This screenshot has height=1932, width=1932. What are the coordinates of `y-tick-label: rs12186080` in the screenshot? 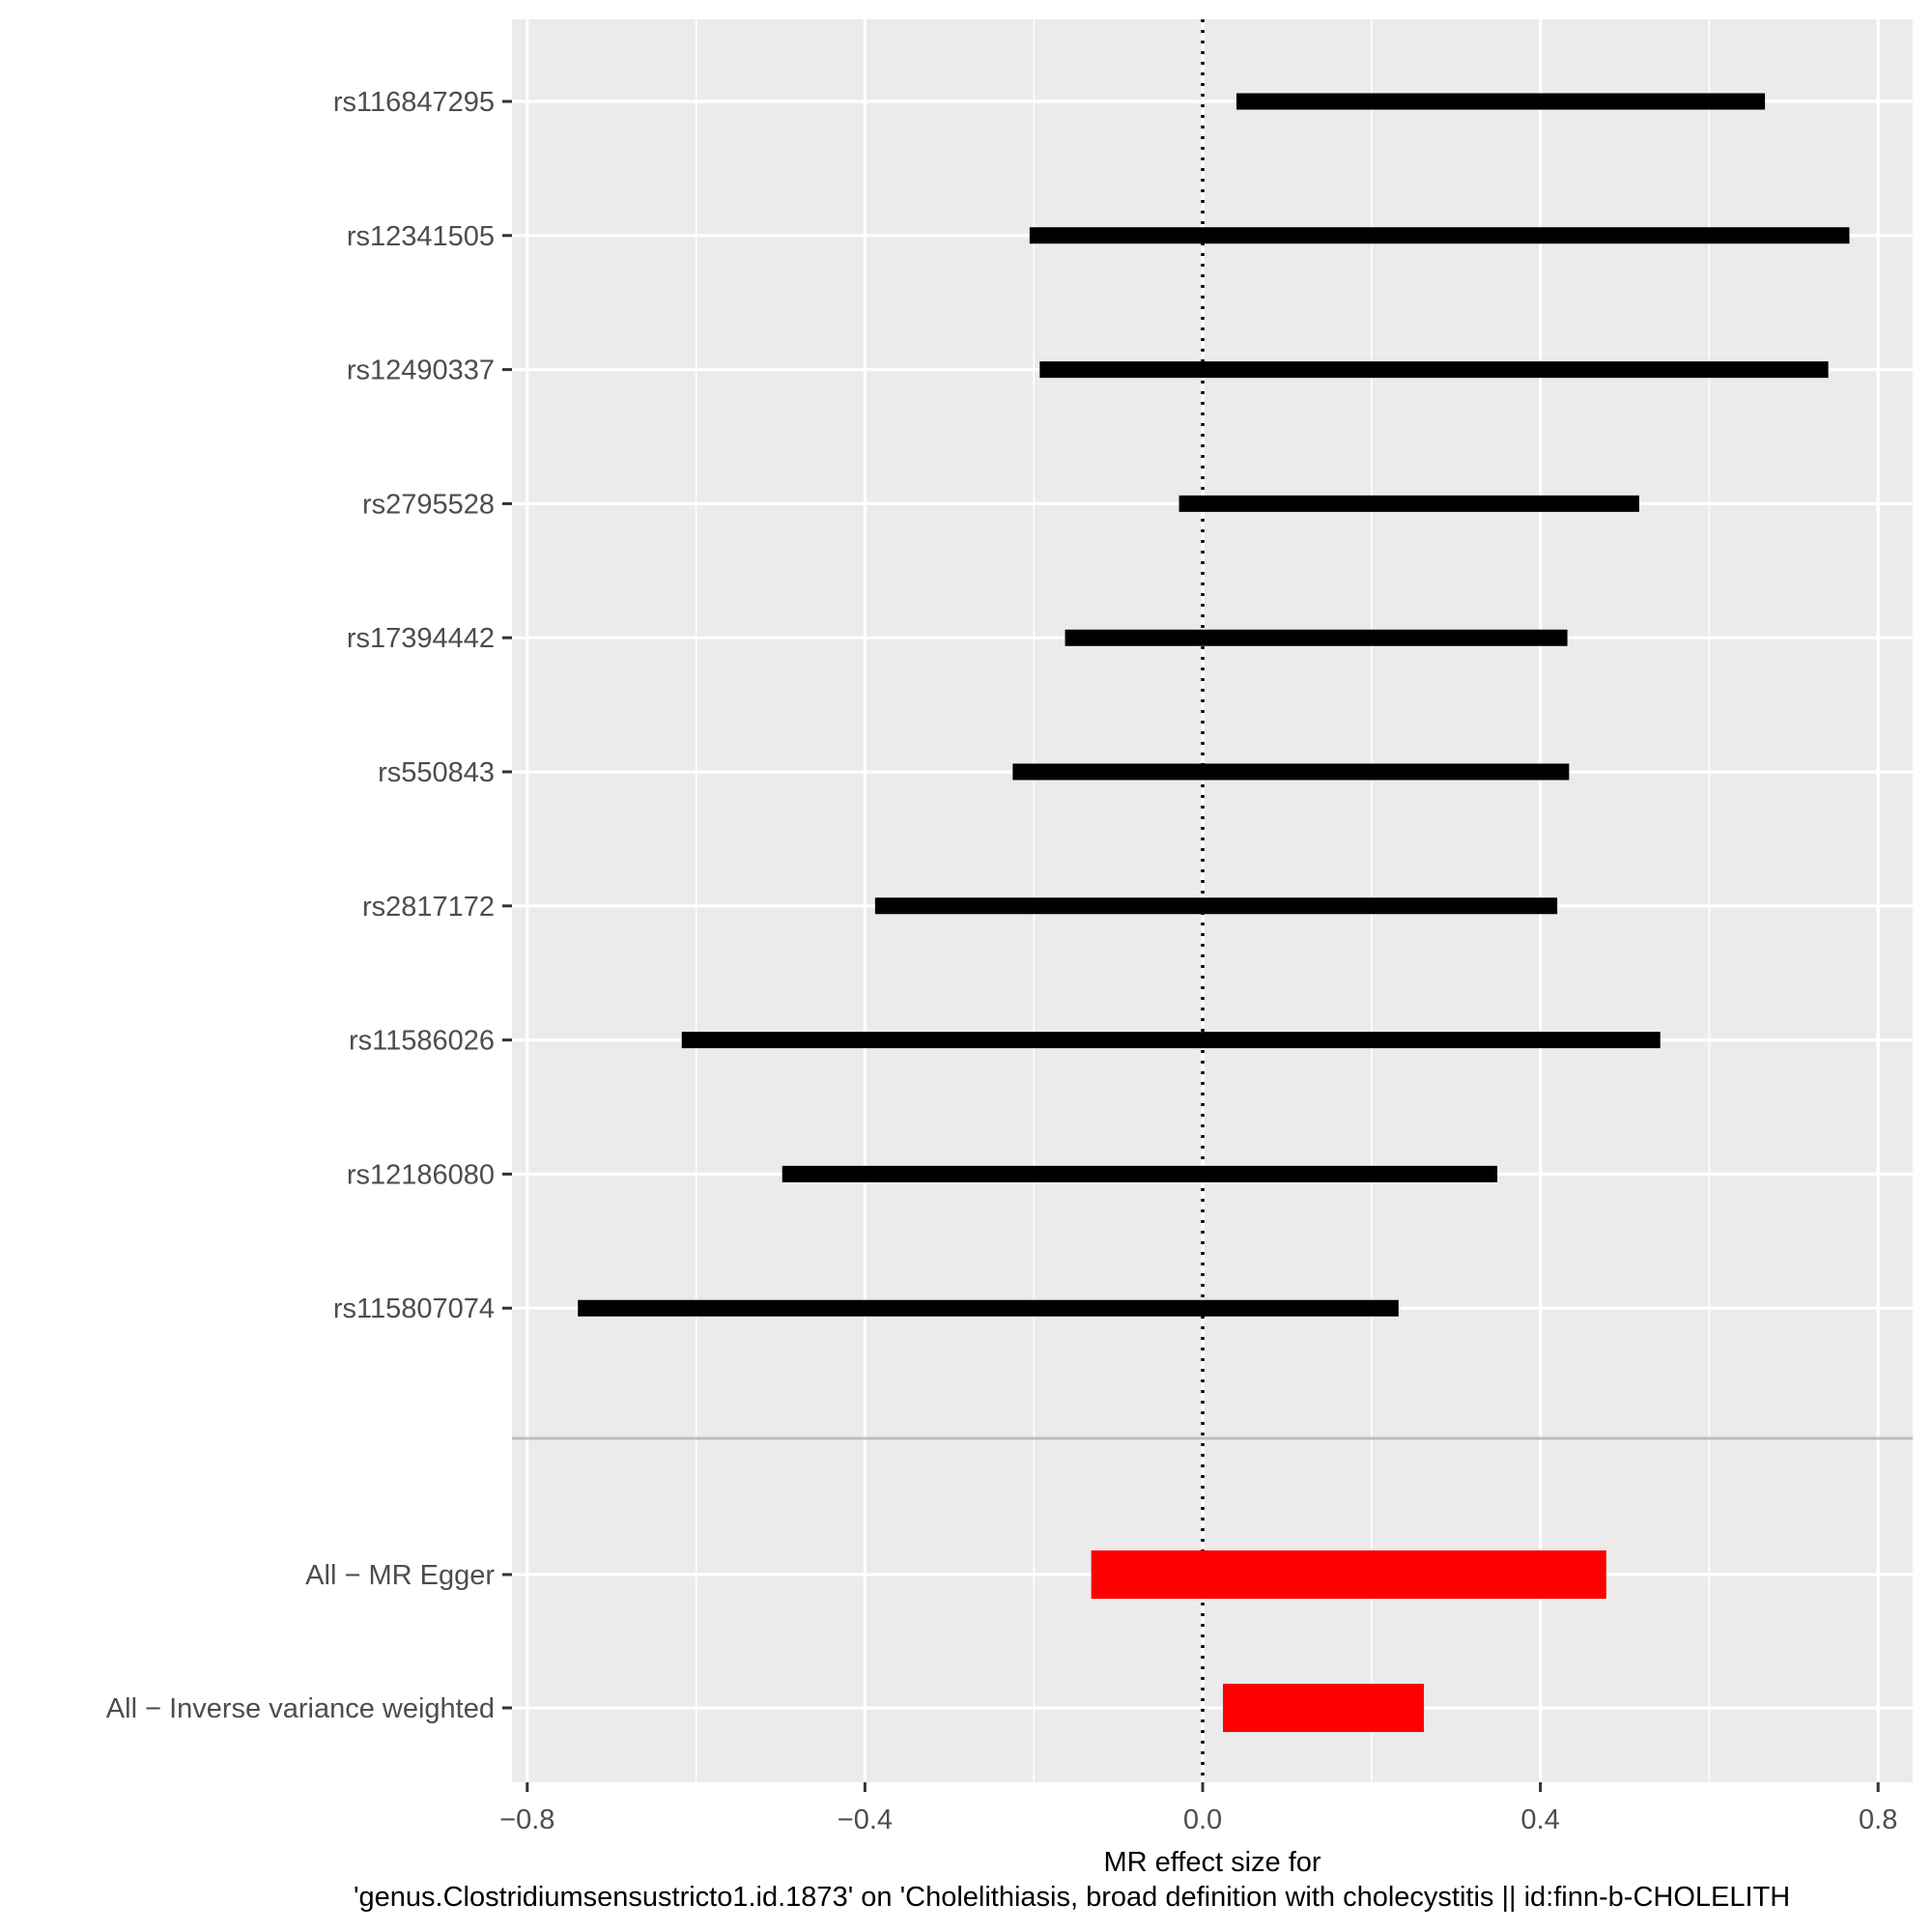 It's located at (421, 1174).